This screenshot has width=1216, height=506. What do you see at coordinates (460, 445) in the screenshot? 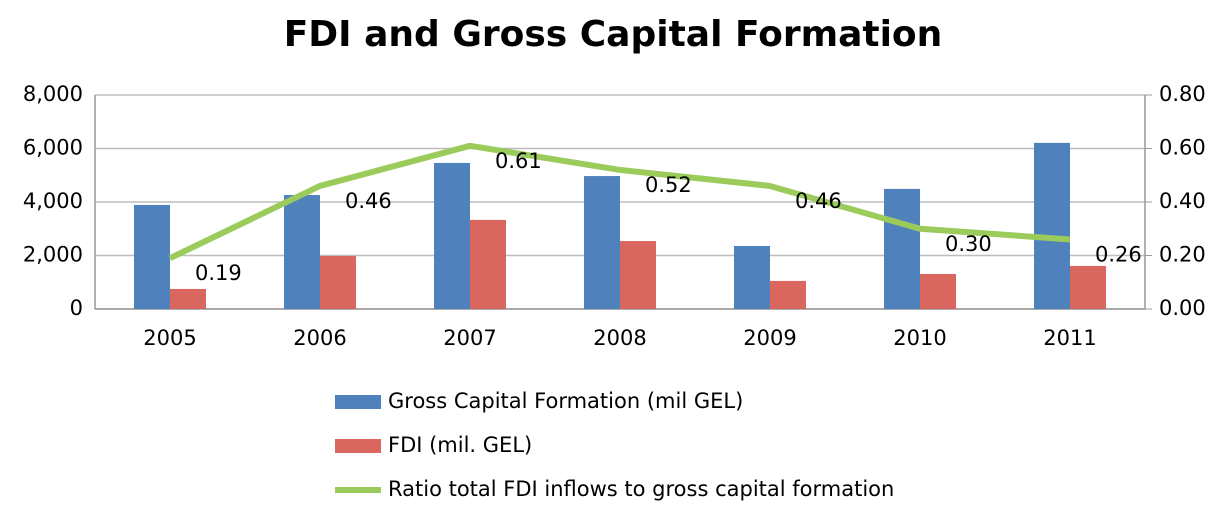
I see `legend-label: FDI (mil. GEL)` at bounding box center [460, 445].